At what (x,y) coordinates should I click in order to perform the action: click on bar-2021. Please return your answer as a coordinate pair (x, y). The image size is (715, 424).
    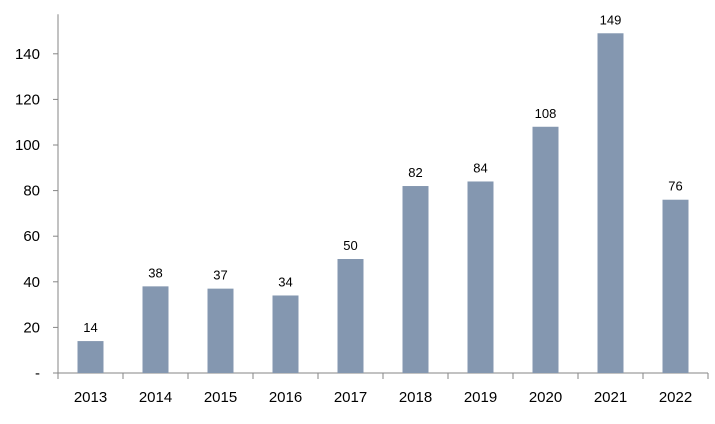
    Looking at the image, I should click on (610, 203).